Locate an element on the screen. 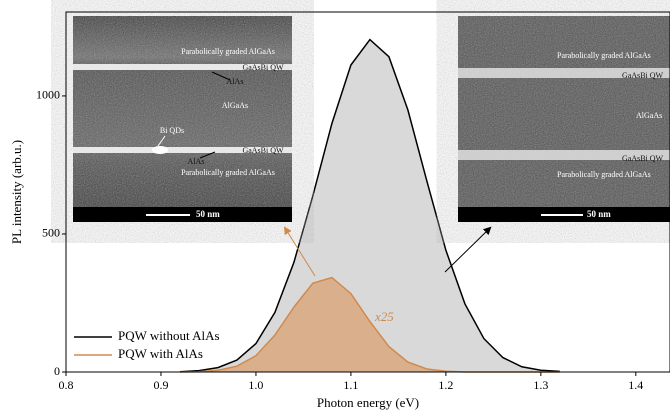 This screenshot has width=670, height=417. area is located at coordinates (370, 324).